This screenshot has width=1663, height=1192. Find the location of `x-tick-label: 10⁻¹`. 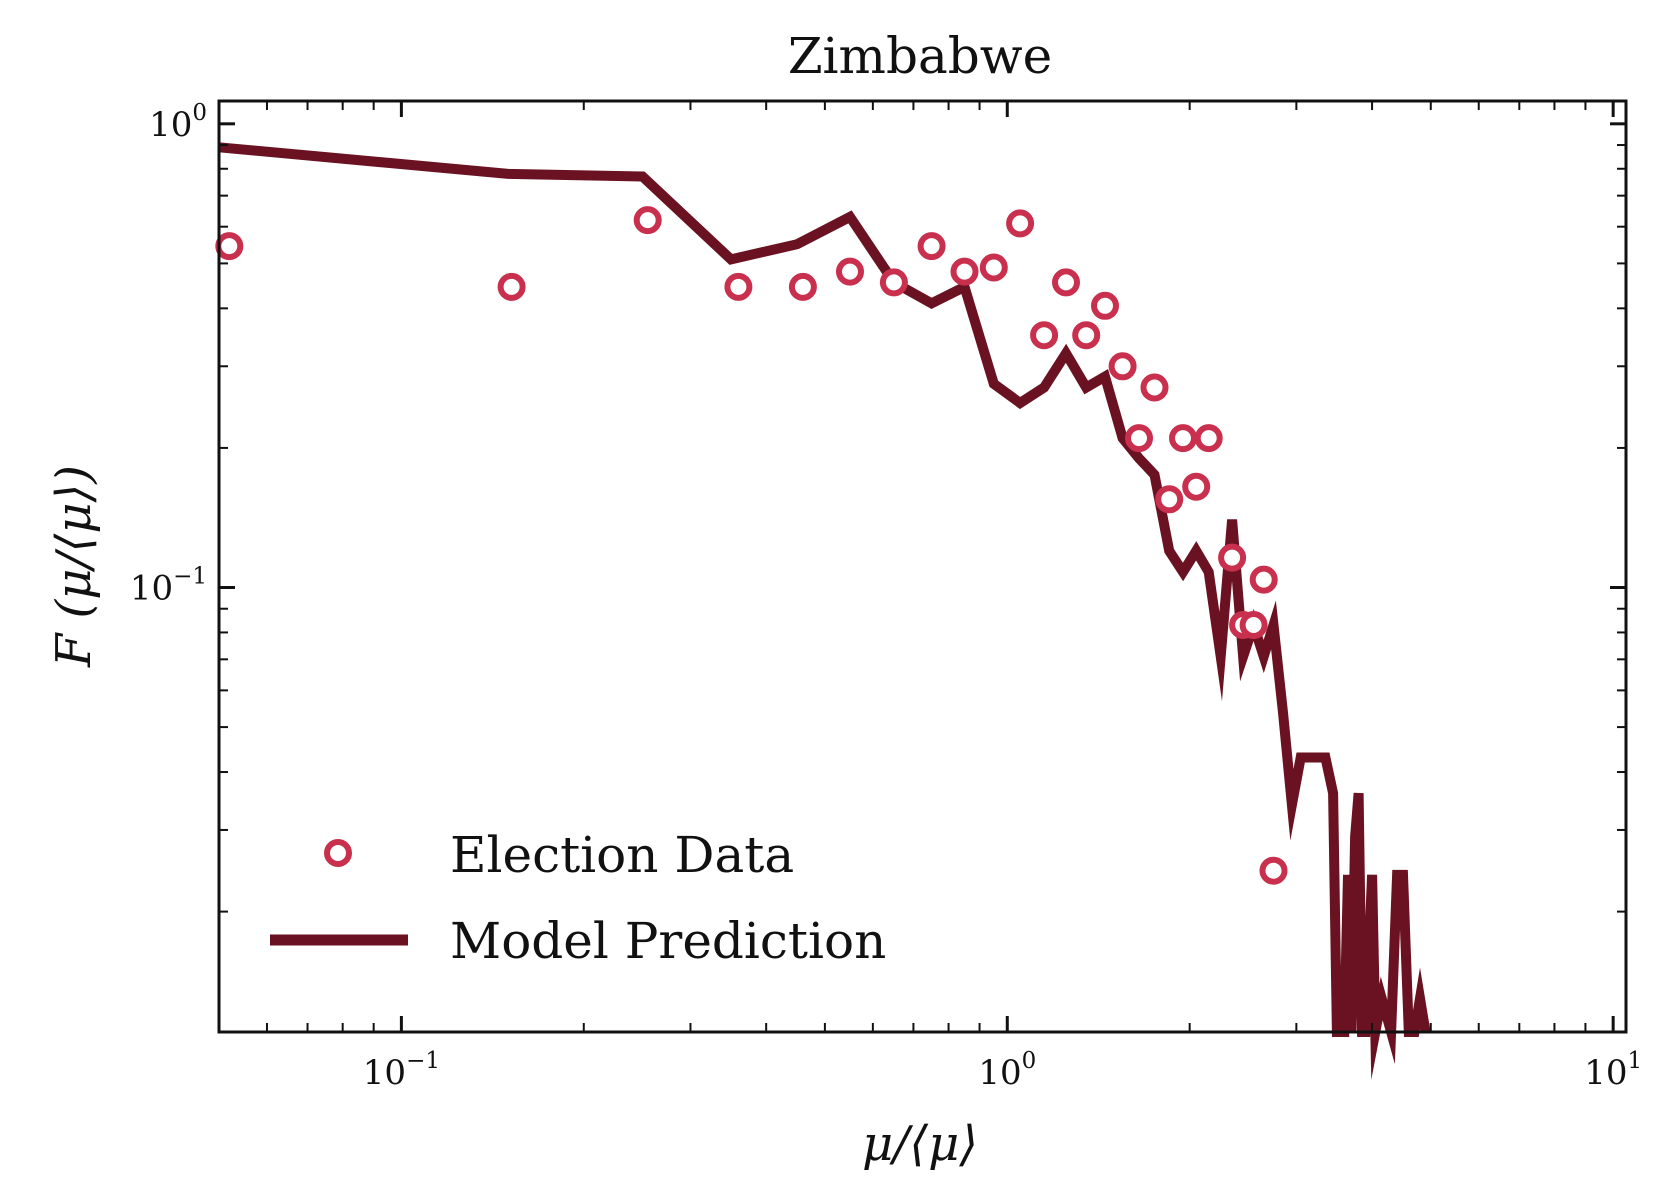

x-tick-label: 10⁻¹ is located at coordinates (401, 1070).